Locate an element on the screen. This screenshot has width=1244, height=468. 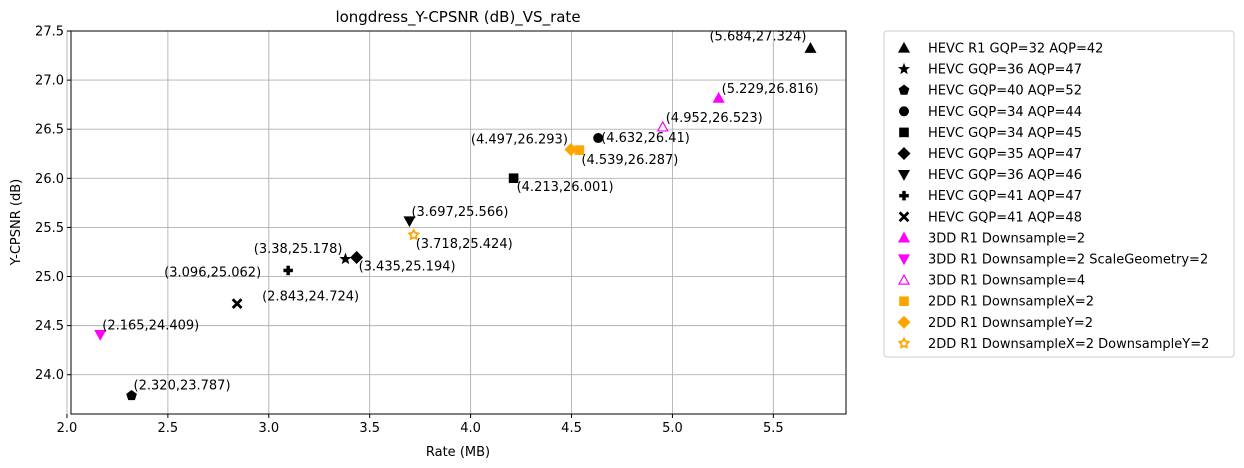
legend-item: HEVC GQP=36 AQP=46 is located at coordinates (989, 175).